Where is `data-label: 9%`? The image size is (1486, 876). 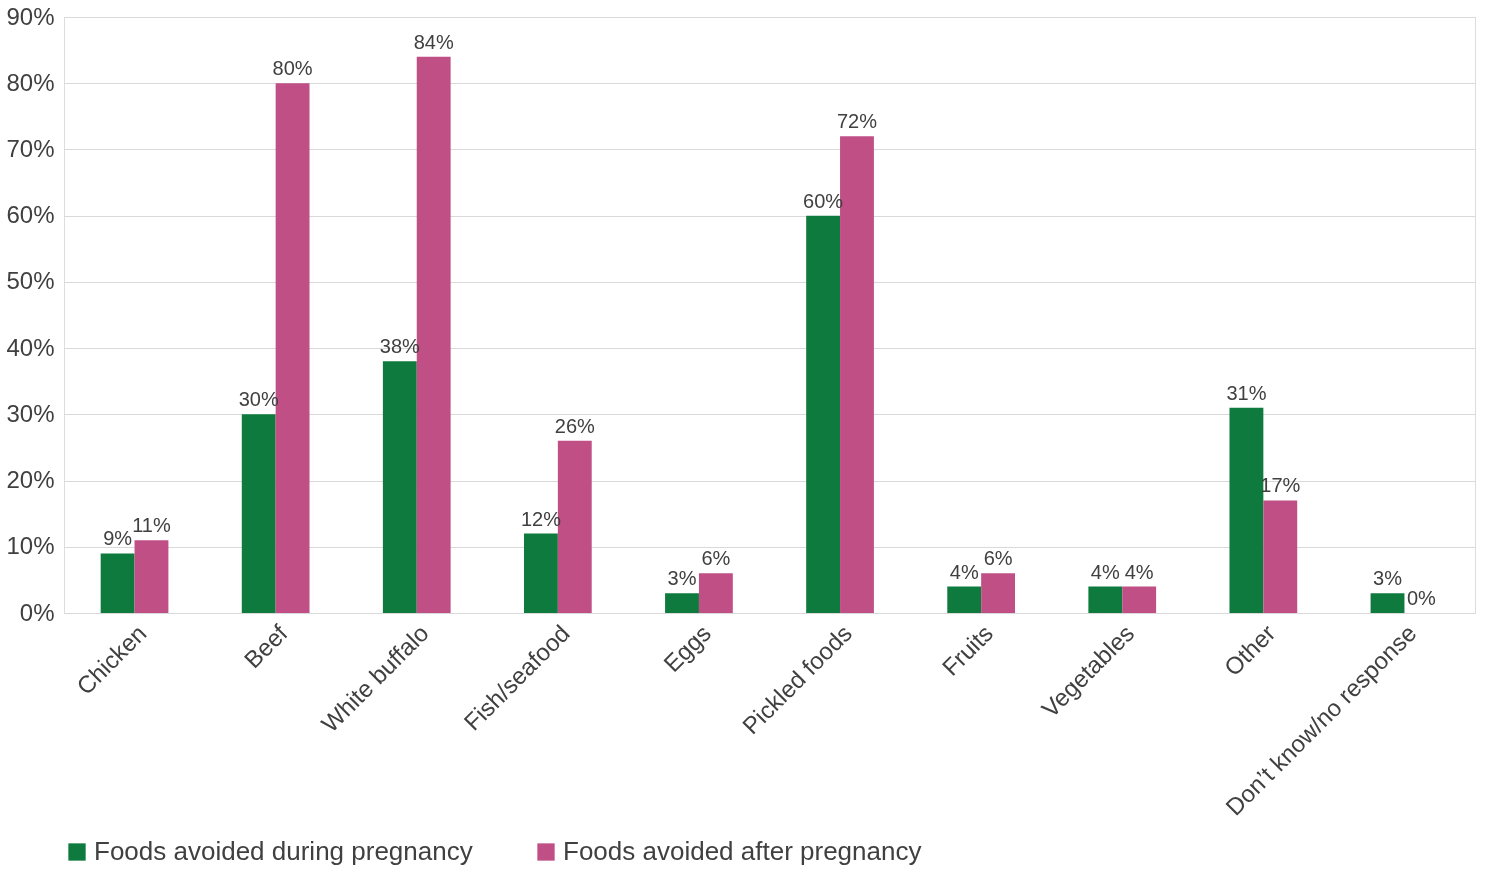
data-label: 9% is located at coordinates (118, 538).